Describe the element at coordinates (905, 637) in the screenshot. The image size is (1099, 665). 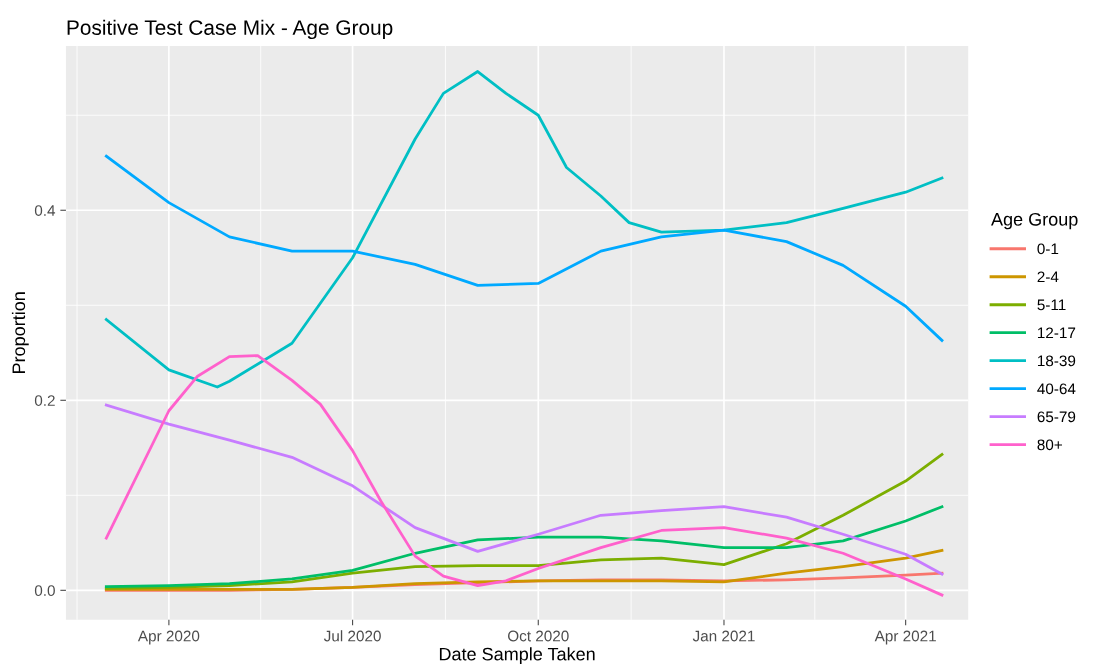
I see `x-tick-label: Apr 2021` at that location.